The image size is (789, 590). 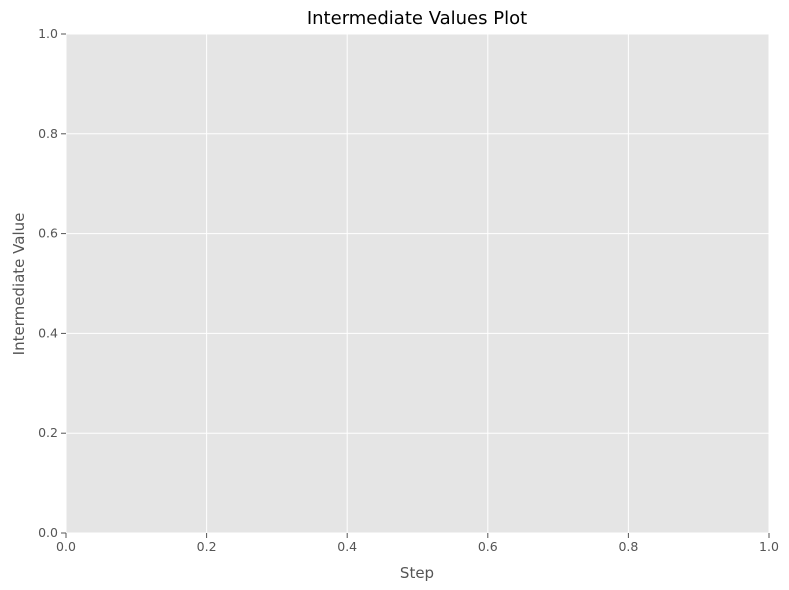 What do you see at coordinates (417, 18) in the screenshot?
I see `chart-title: Intermediate Values Plot` at bounding box center [417, 18].